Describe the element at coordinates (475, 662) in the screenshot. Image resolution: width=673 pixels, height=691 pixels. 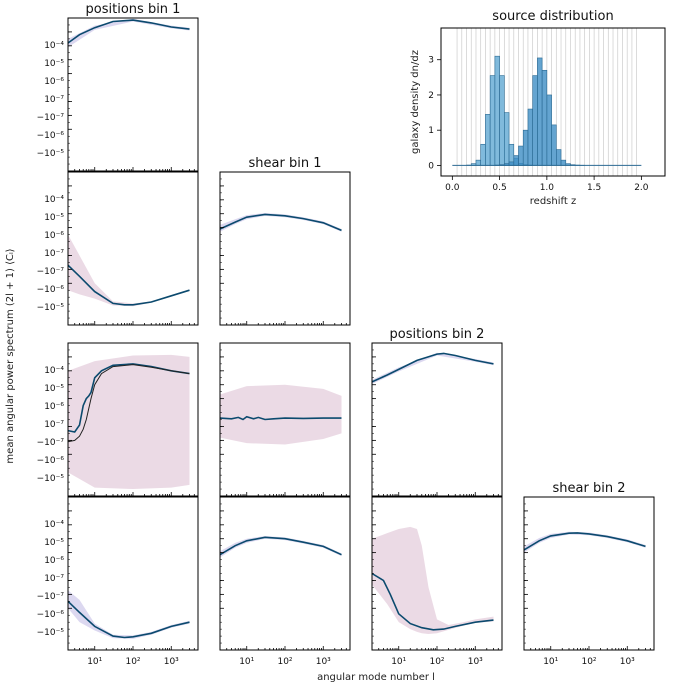
I see `p43-xtick-label: 10³` at that location.